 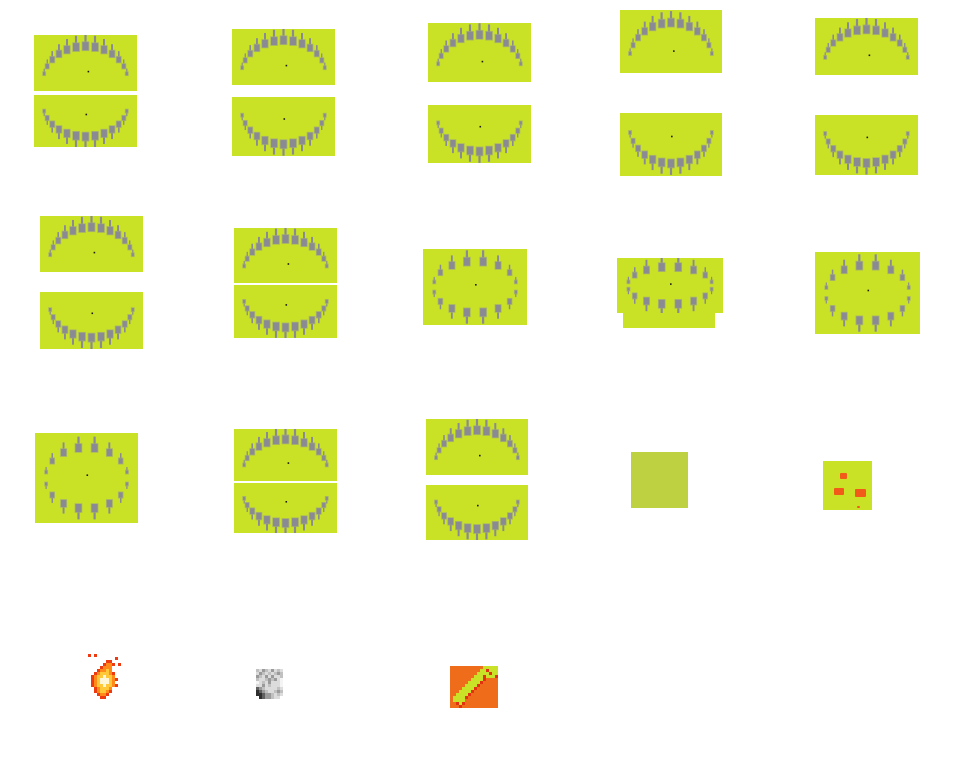 What do you see at coordinates (669, 320) in the screenshot?
I see `edge-strip-tile` at bounding box center [669, 320].